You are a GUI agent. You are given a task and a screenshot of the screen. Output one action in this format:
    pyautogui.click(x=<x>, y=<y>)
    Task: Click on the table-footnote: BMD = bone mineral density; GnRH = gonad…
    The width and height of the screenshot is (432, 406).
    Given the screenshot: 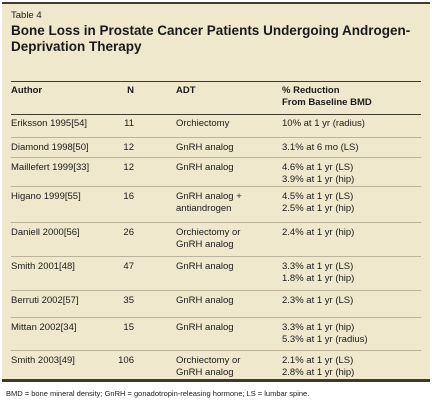 What is the action you would take?
    pyautogui.click(x=158, y=393)
    